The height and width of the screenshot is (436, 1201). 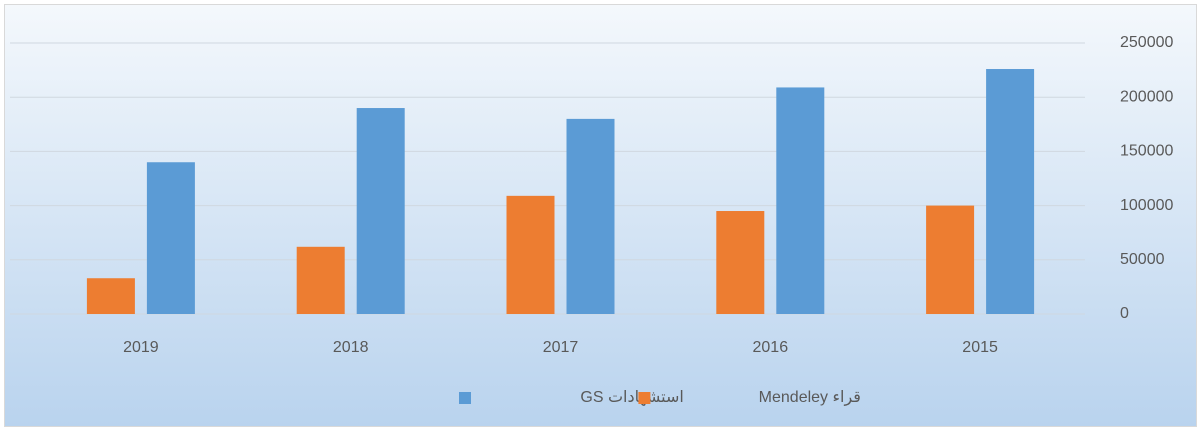 What do you see at coordinates (1146, 205) in the screenshot?
I see `y-tick-label: 100000` at bounding box center [1146, 205].